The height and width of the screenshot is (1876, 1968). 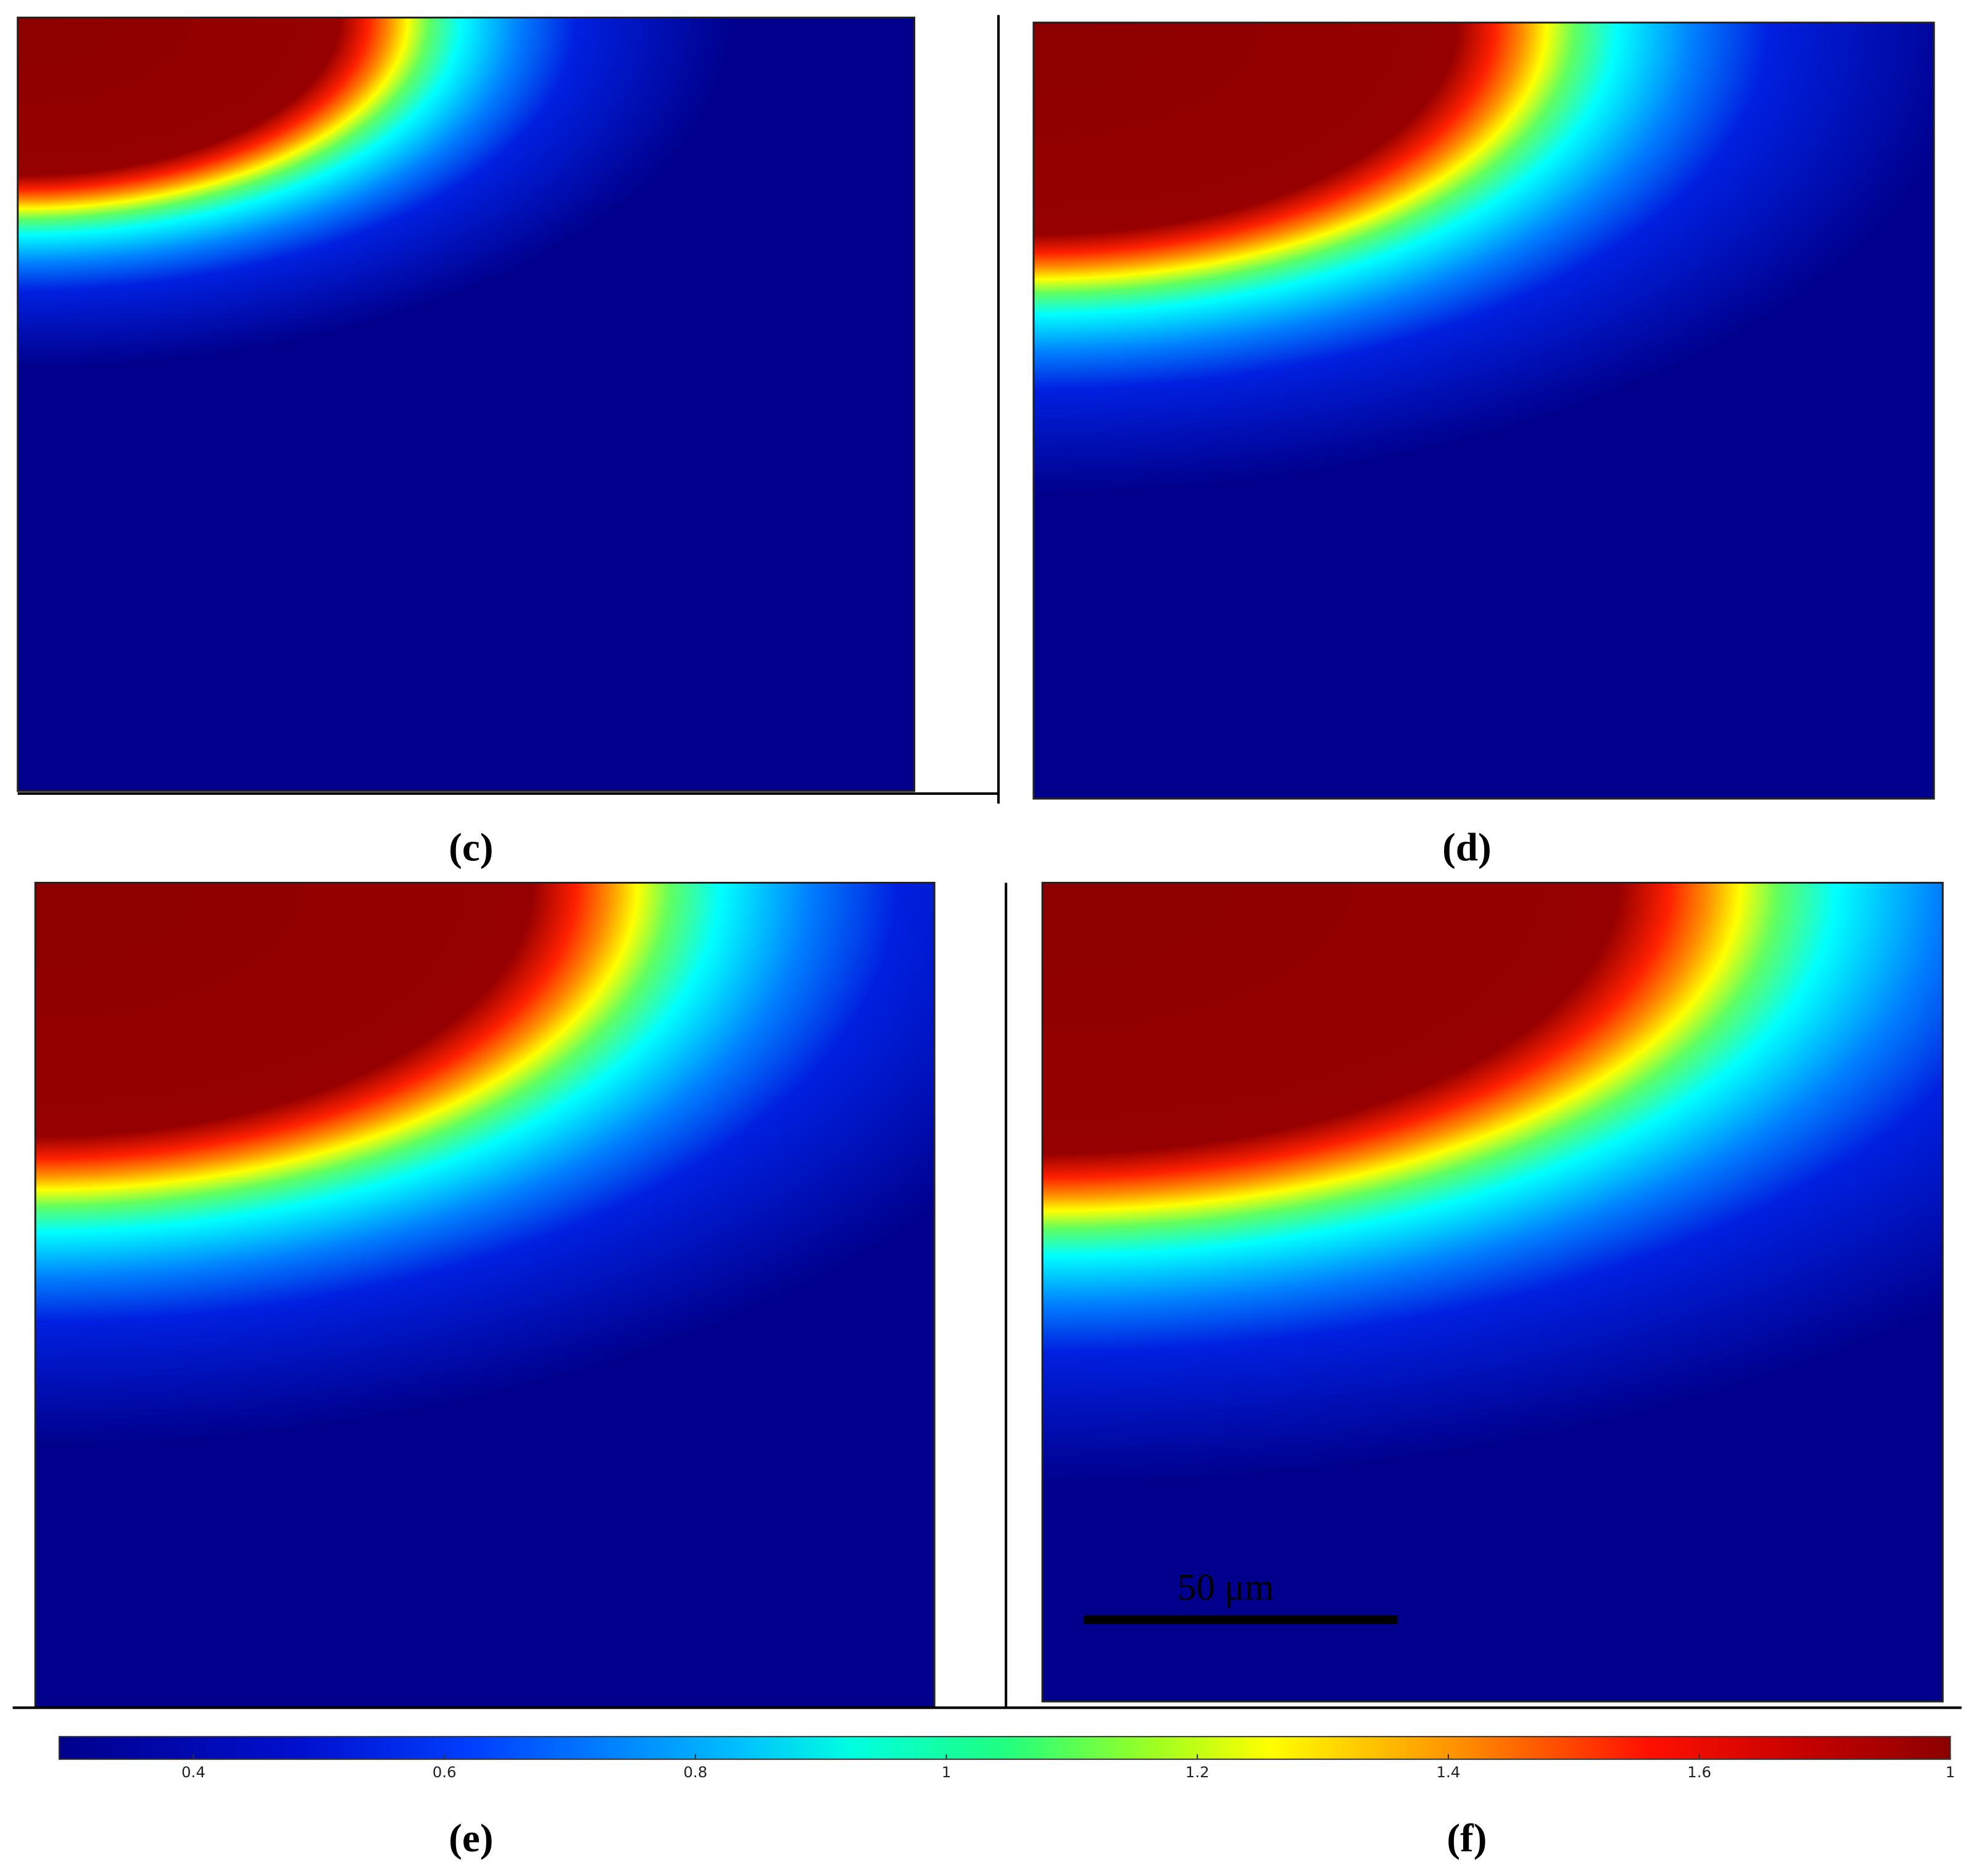 I want to click on panel-label: (e), so click(x=471, y=1838).